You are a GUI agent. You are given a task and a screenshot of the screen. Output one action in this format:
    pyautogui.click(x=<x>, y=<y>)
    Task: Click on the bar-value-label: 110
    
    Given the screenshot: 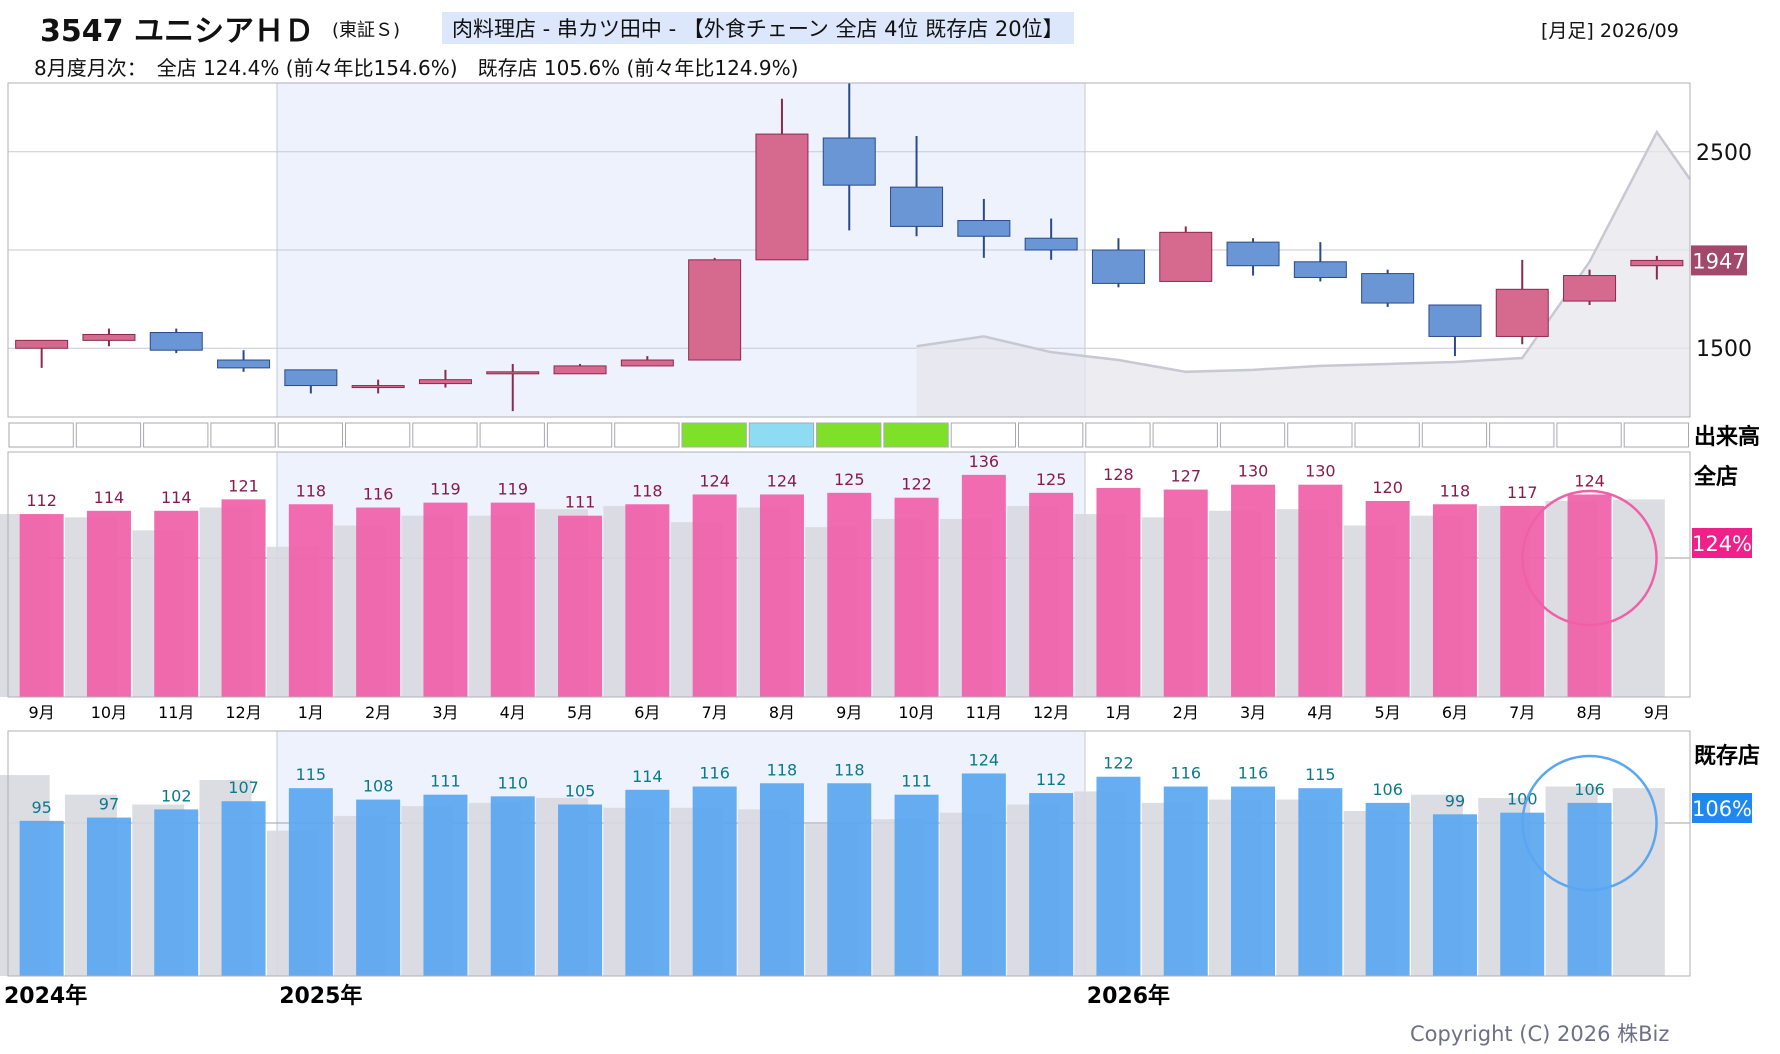 What is the action you would take?
    pyautogui.click(x=512, y=782)
    